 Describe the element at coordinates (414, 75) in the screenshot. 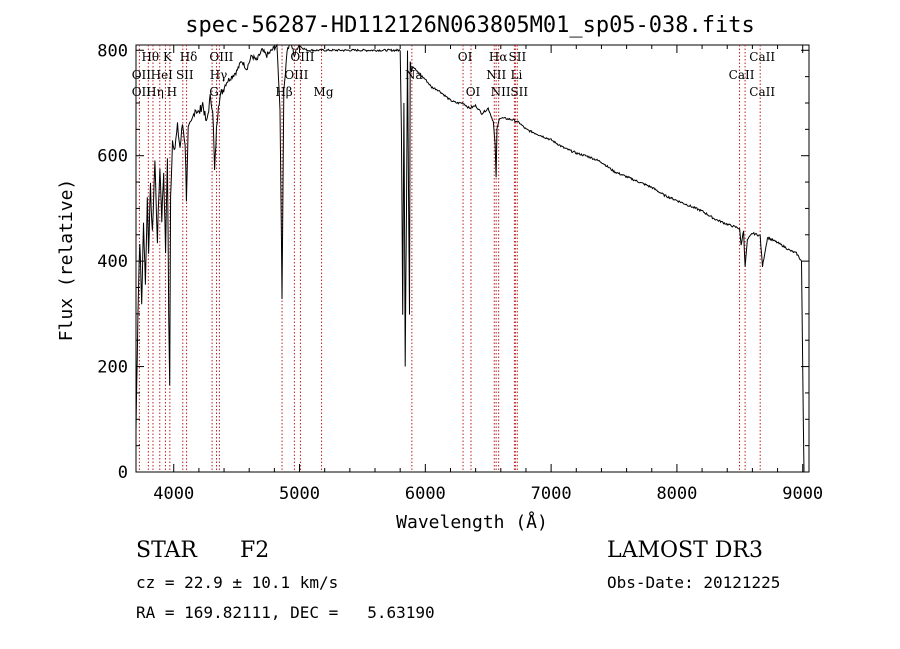

I see `line-label: Na` at that location.